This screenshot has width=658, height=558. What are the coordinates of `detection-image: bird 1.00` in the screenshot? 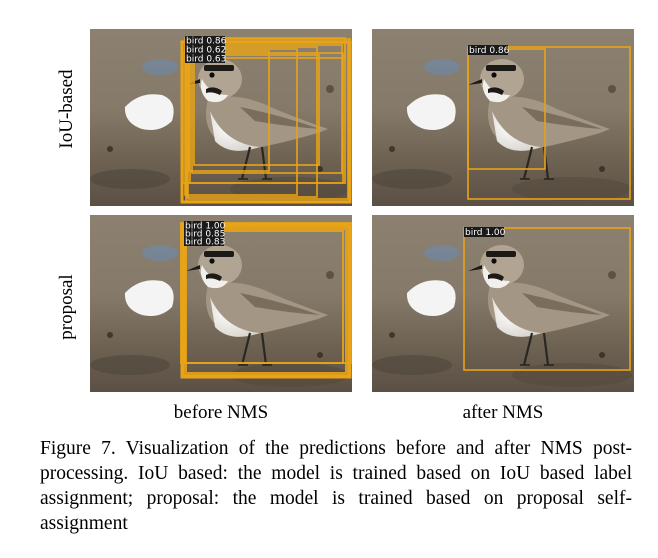 It's located at (503, 303).